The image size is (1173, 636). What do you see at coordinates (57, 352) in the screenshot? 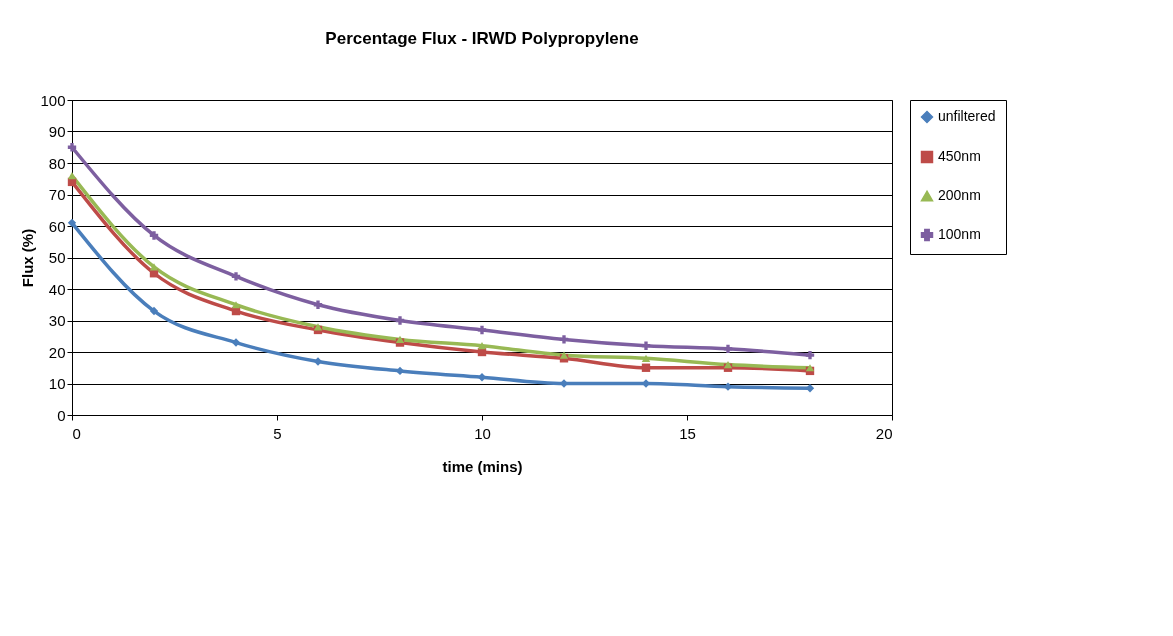
I see `y-tick-label: 20` at bounding box center [57, 352].